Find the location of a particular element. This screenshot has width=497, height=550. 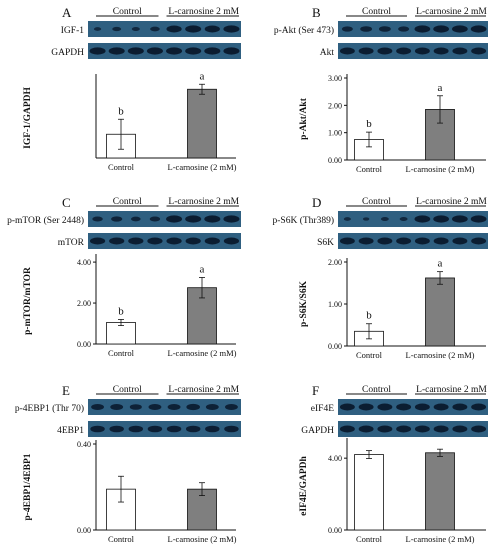

y-axis-label: IGF-1/GAPDH is located at coordinates (28, 118).